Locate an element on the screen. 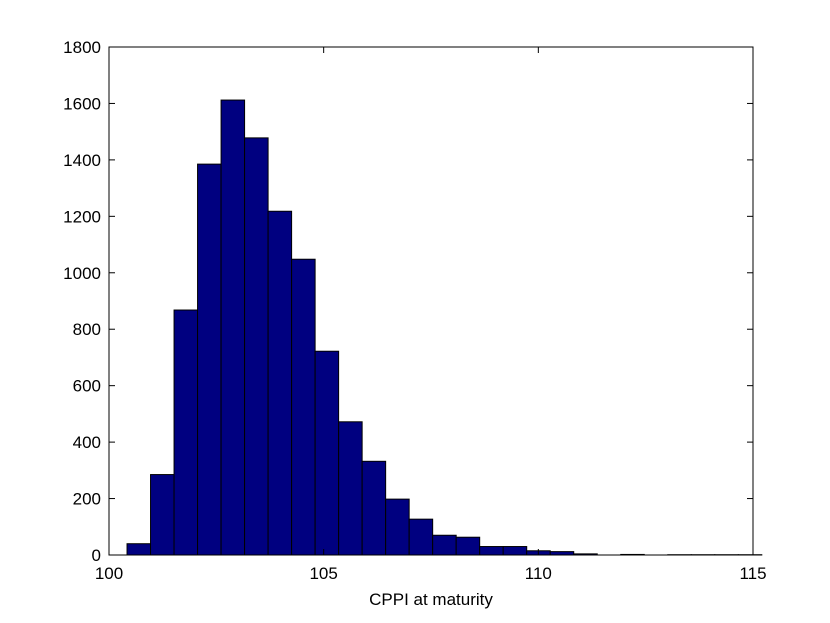 The height and width of the screenshot is (623, 830). y-tick-label: 800 is located at coordinates (87, 329).